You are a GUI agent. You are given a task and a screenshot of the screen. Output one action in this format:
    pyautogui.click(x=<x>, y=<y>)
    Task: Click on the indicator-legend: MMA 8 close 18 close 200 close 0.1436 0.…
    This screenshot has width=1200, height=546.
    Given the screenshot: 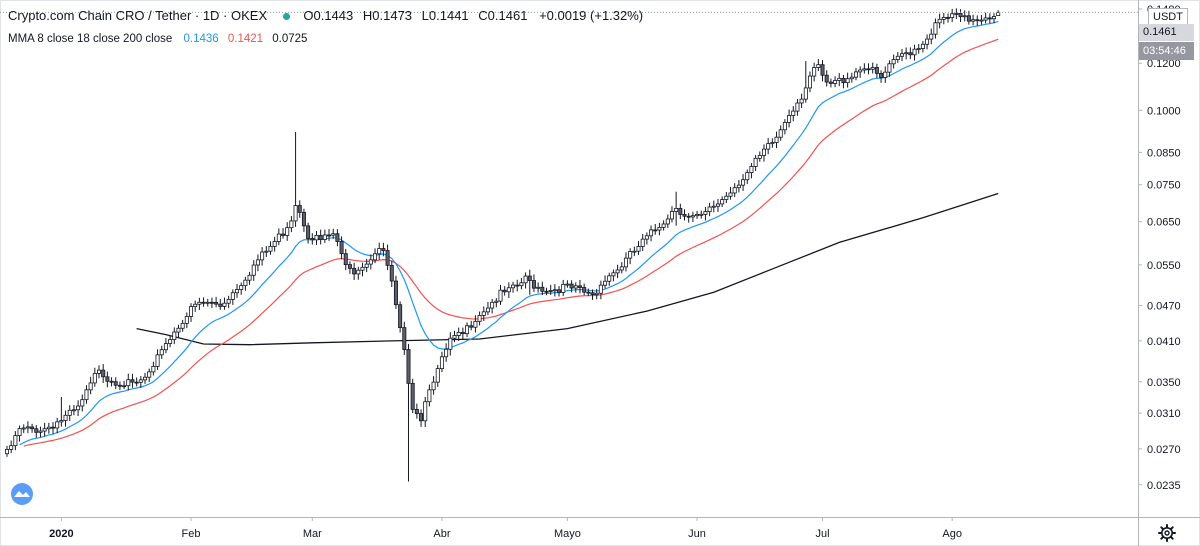 What is the action you would take?
    pyautogui.click(x=157, y=39)
    